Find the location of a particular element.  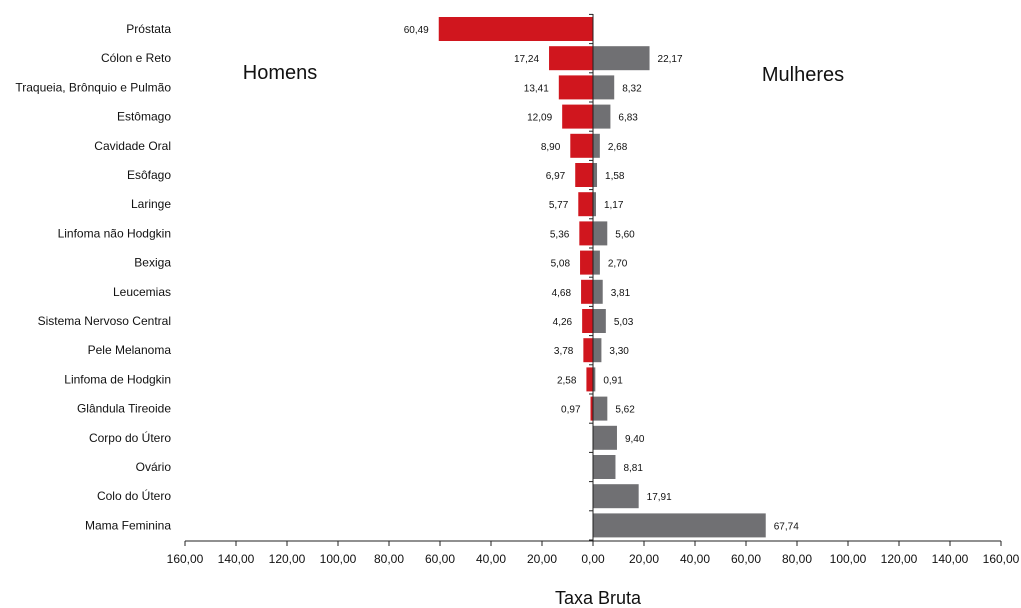

category-label: Estômago is located at coordinates (144, 117).